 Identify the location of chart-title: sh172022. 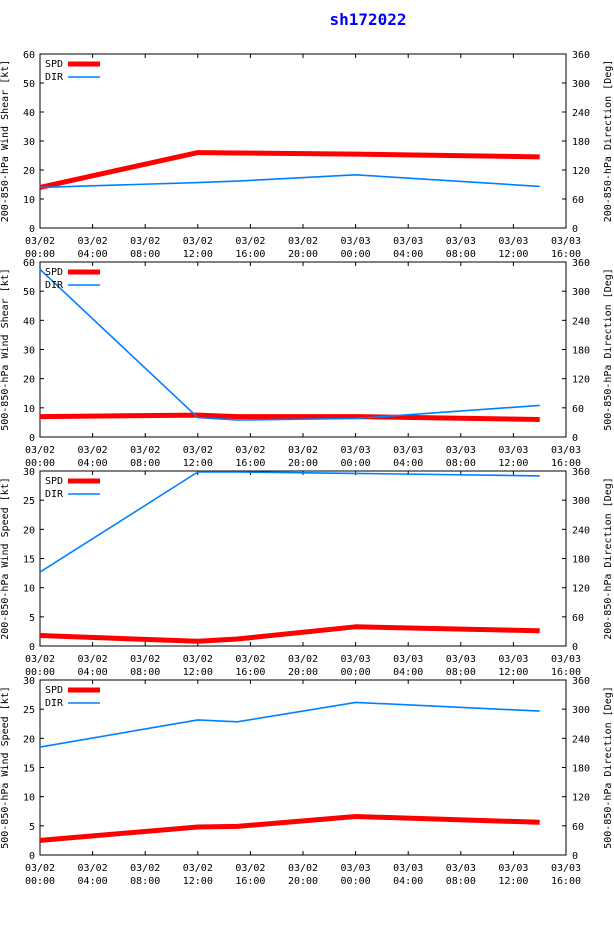
(367, 19).